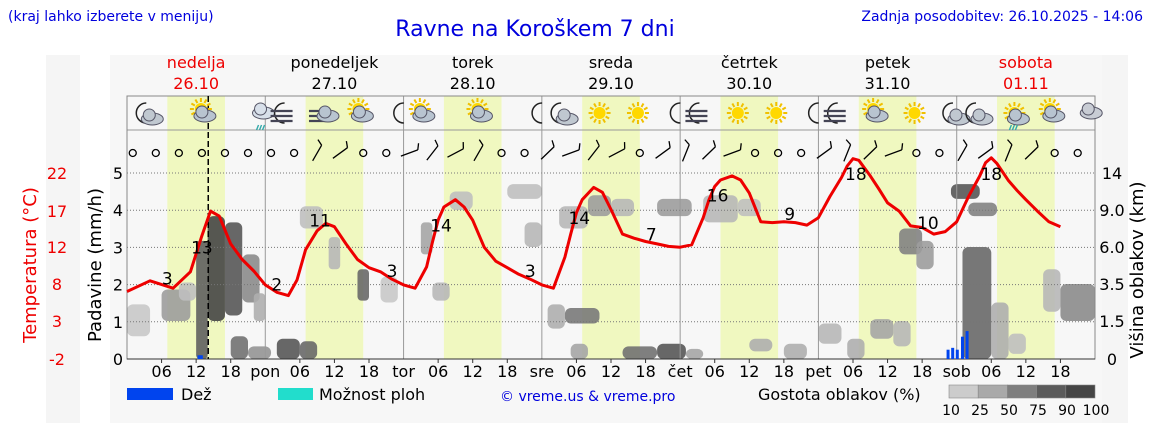 This screenshot has width=1152, height=447. What do you see at coordinates (473, 371) in the screenshot?
I see `hour-label: 12` at bounding box center [473, 371].